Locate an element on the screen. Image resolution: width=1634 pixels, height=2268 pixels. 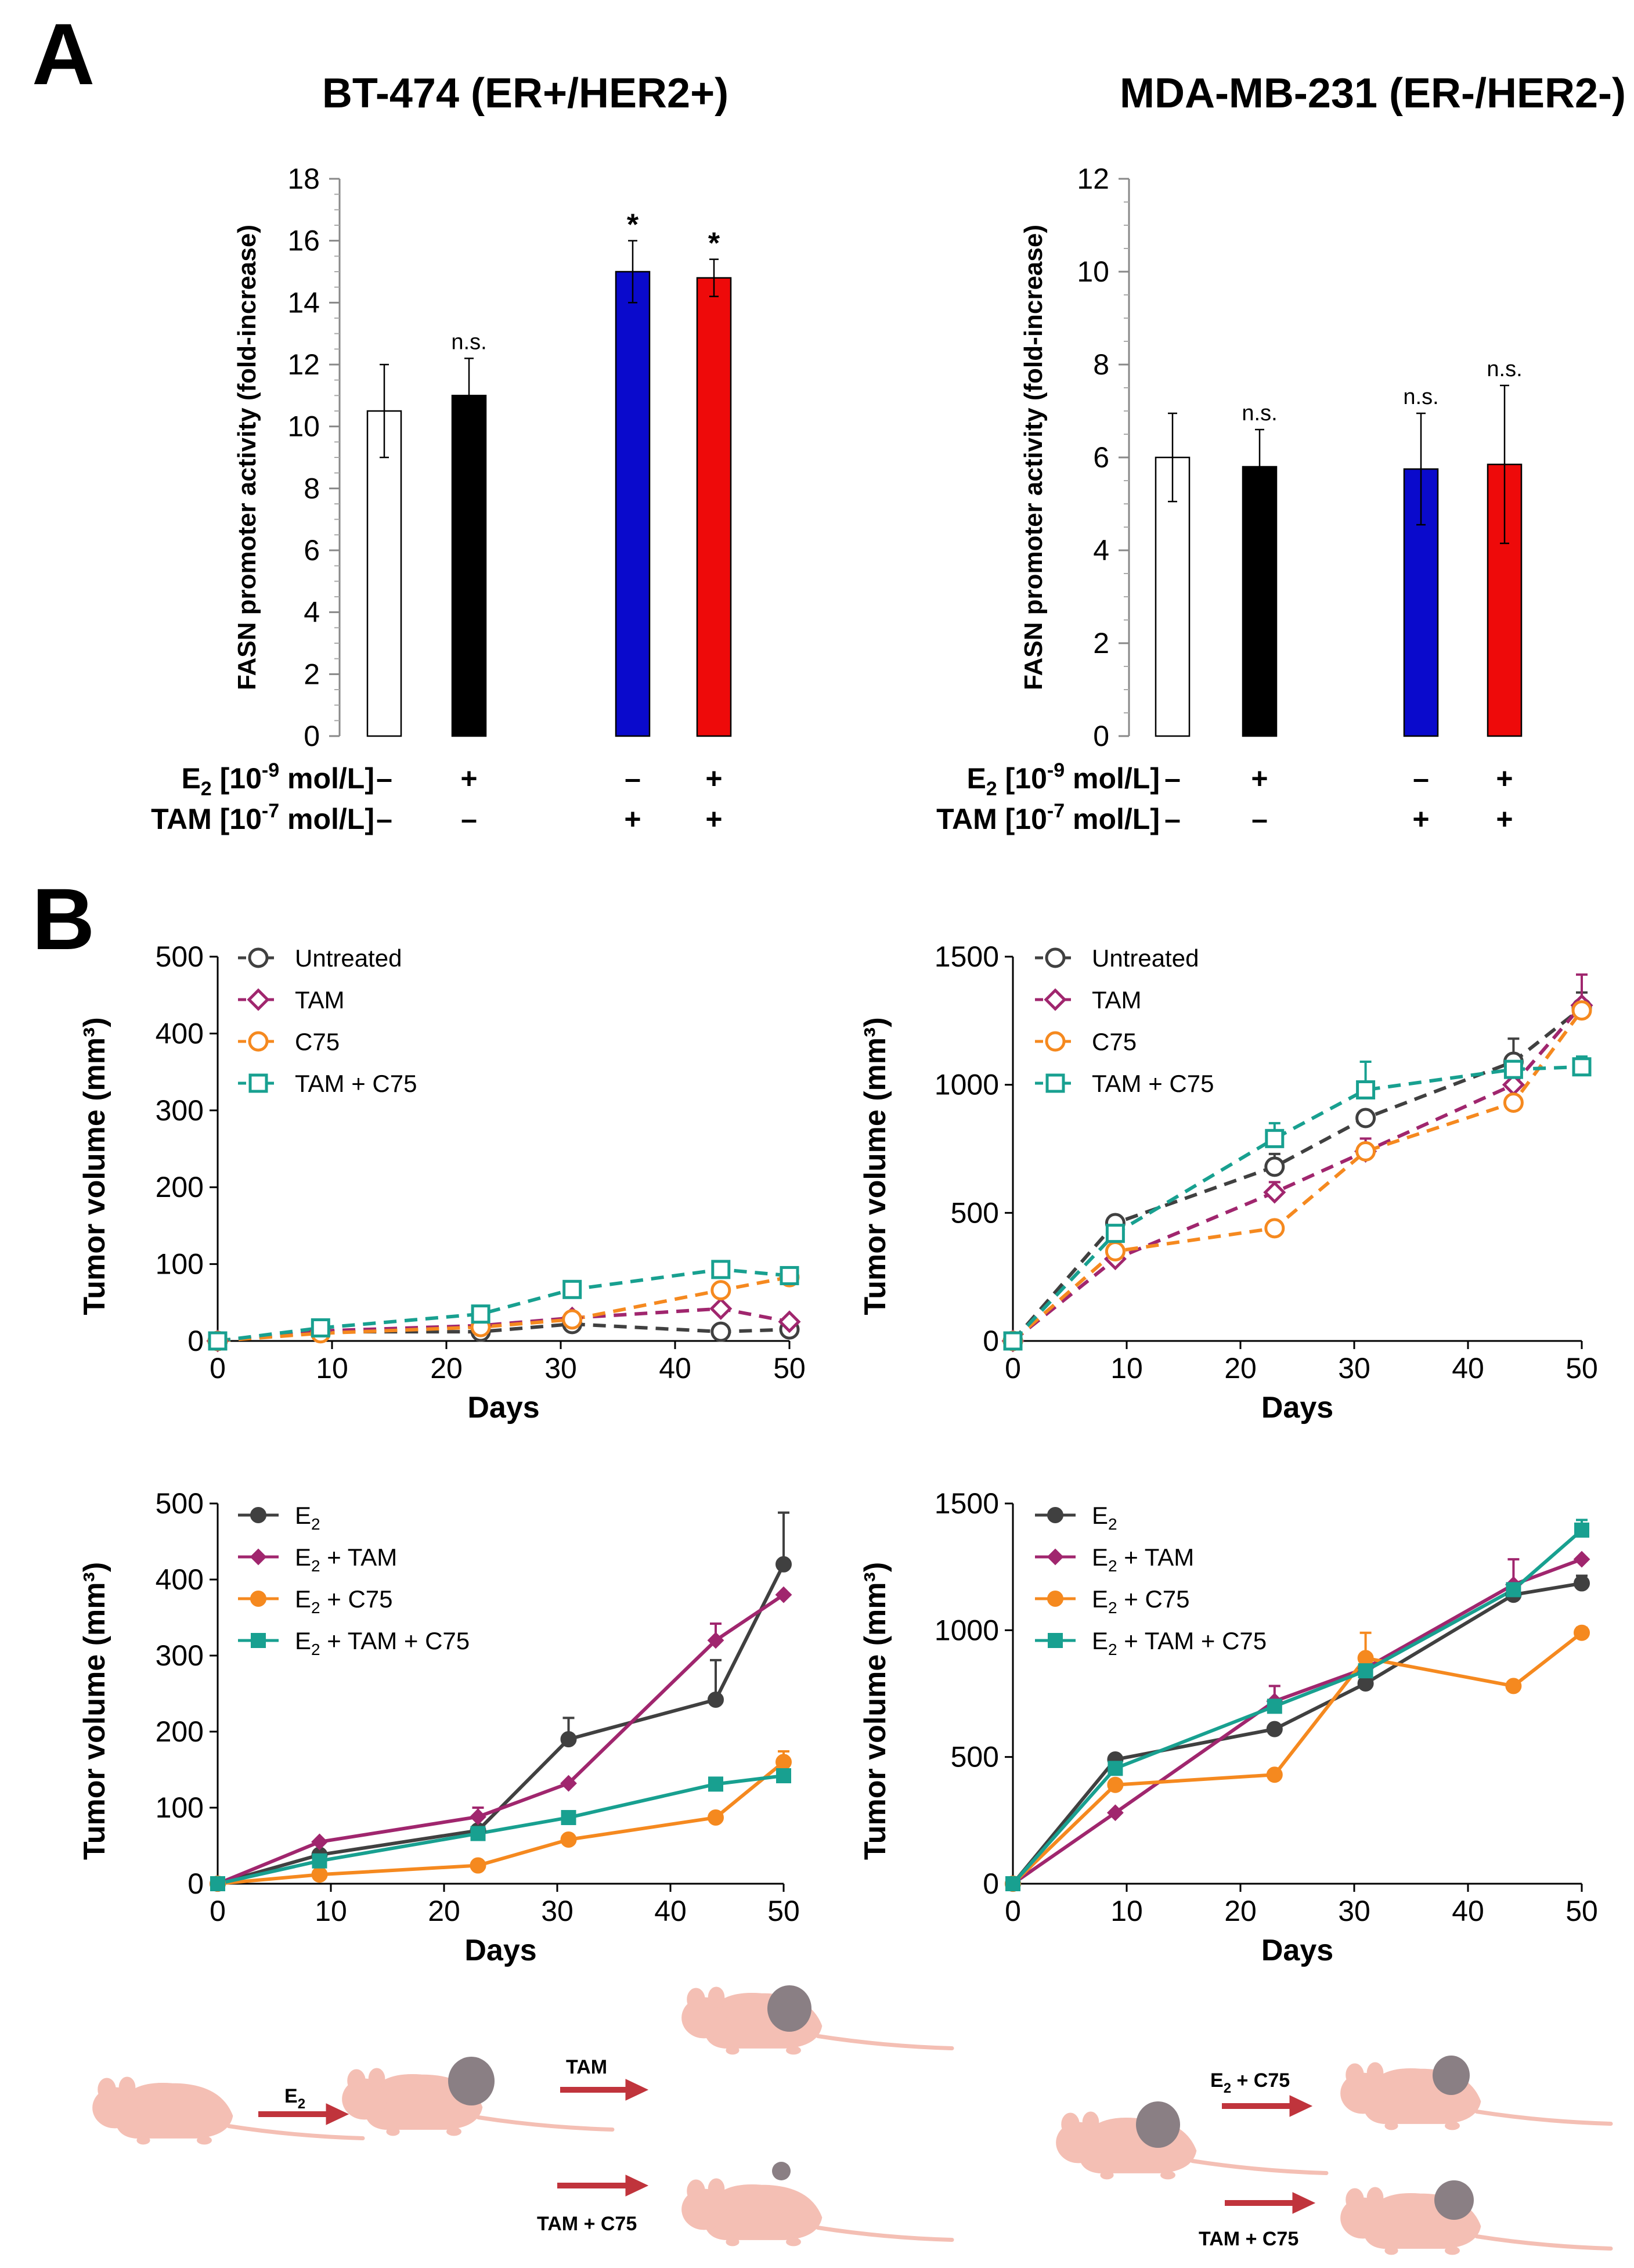
significance-label: n.s. is located at coordinates (468, 342).